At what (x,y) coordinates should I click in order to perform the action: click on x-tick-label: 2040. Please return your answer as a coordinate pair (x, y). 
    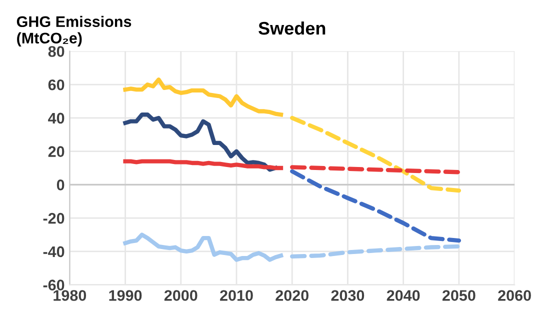
    Looking at the image, I should click on (403, 295).